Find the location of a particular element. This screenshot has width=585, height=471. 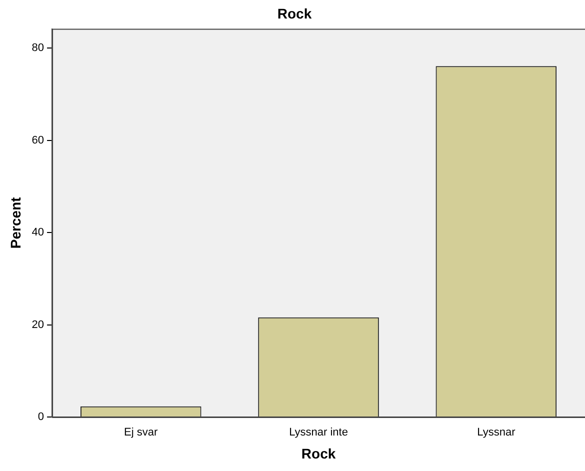

y-tick-label: 0 is located at coordinates (41, 417).